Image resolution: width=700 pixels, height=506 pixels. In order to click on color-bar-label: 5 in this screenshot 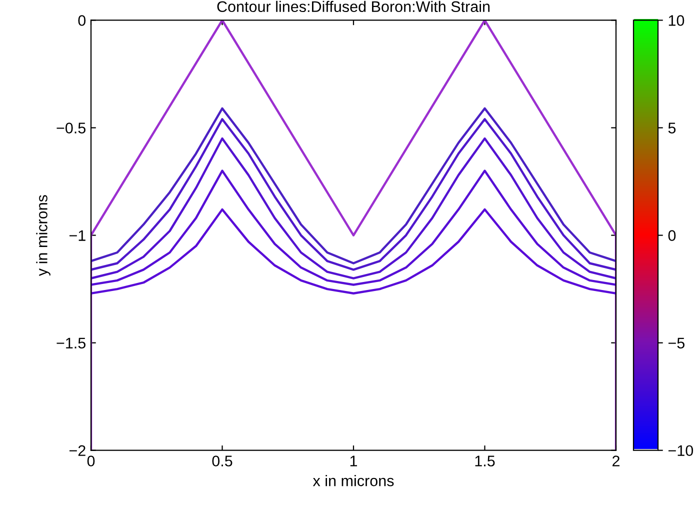, I will do `click(672, 128)`.